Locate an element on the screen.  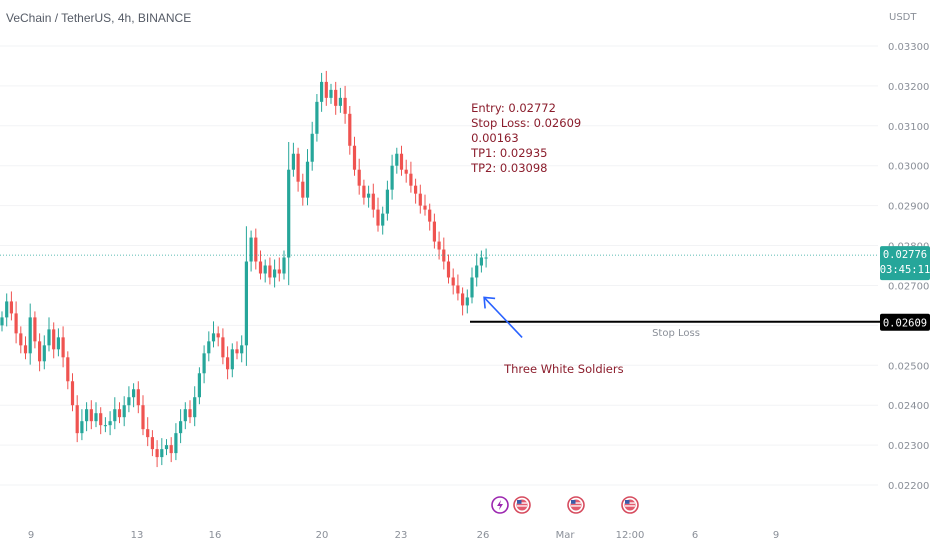
price-tick-label: 0.02700 is located at coordinates (908, 286).